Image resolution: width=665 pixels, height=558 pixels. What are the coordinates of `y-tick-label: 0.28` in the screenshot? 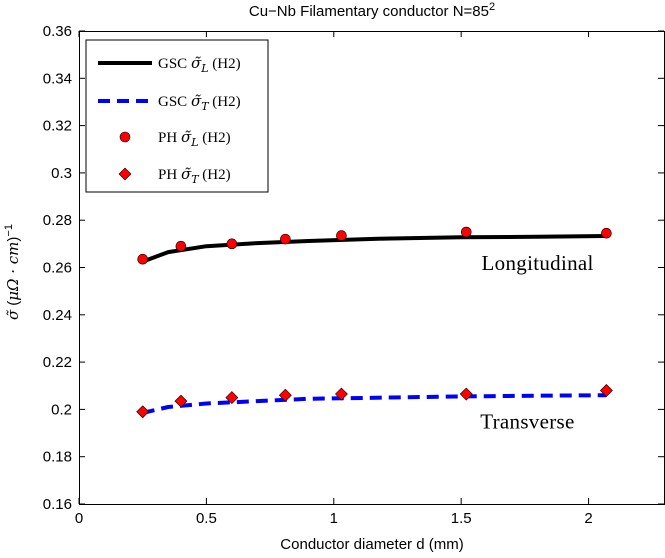 It's located at (57, 220).